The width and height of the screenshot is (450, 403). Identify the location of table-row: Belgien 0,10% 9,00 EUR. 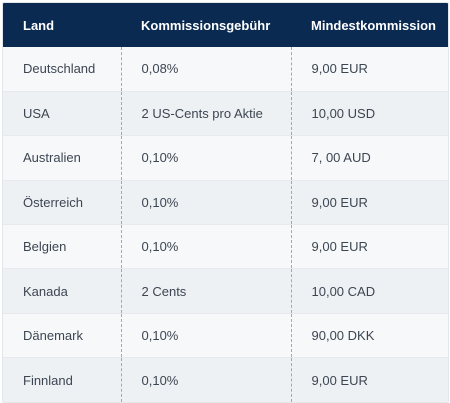
(225, 247).